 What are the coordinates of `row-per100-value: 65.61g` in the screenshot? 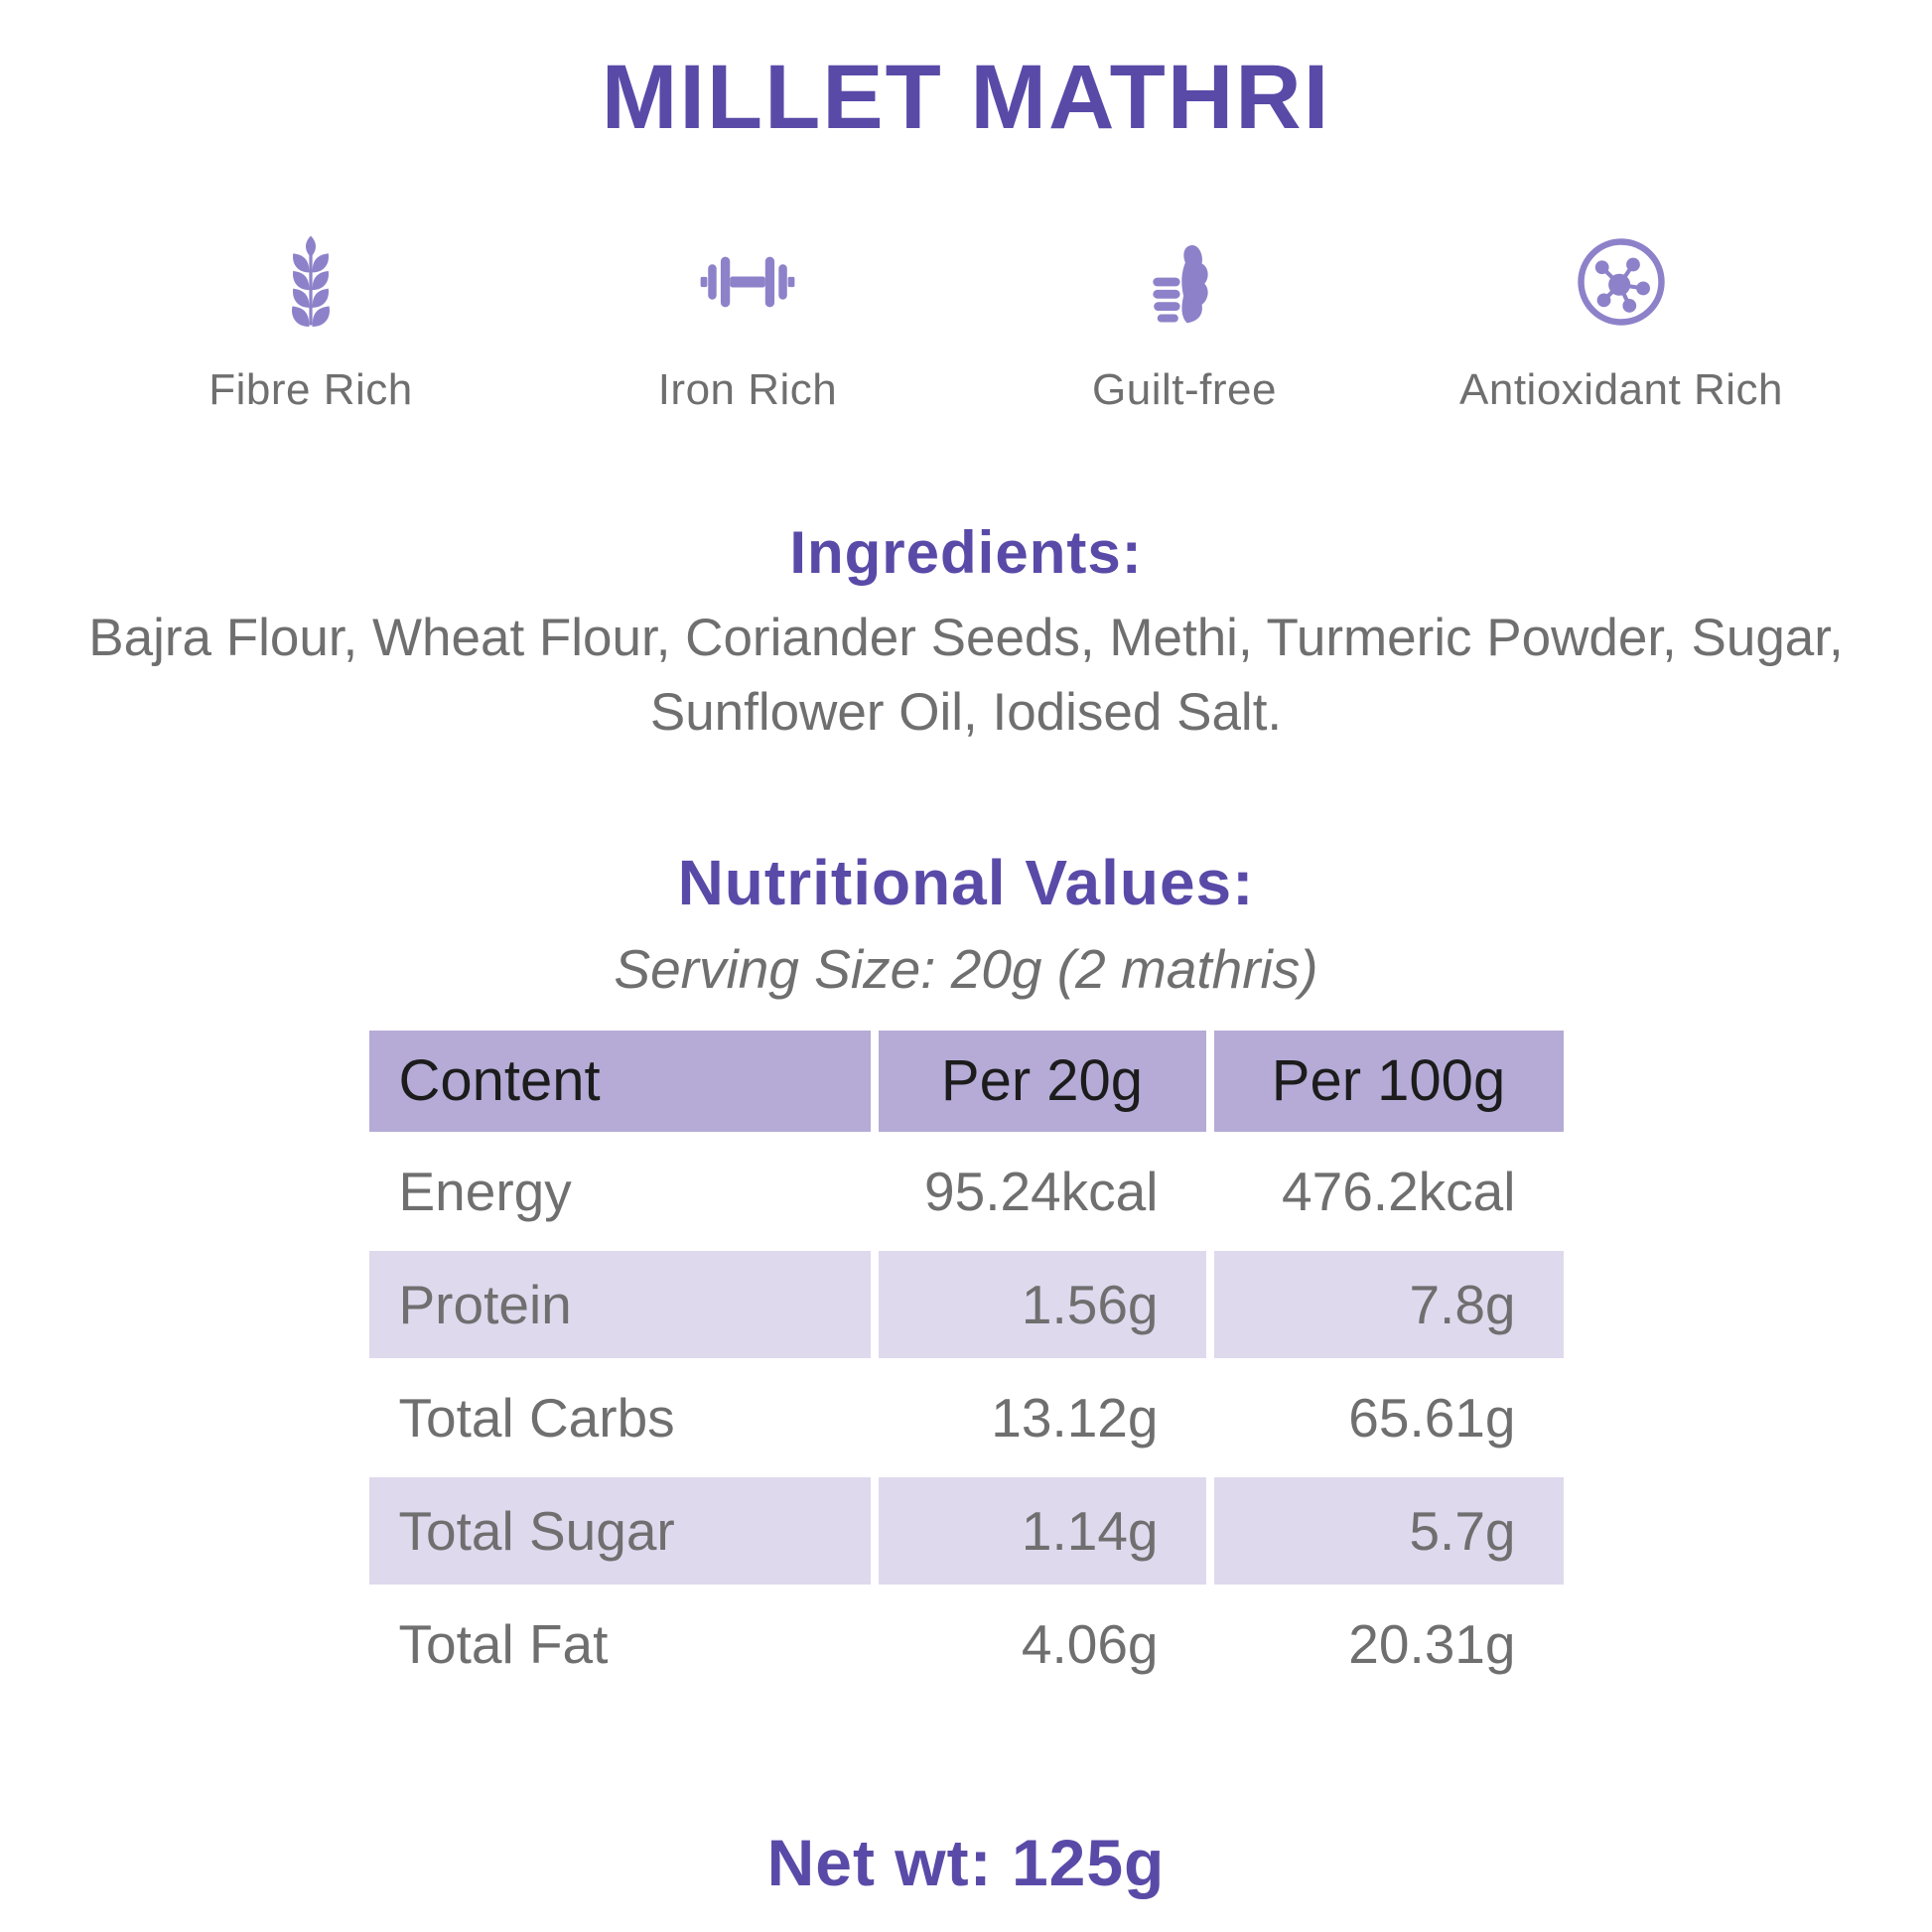 It's located at (1432, 1417).